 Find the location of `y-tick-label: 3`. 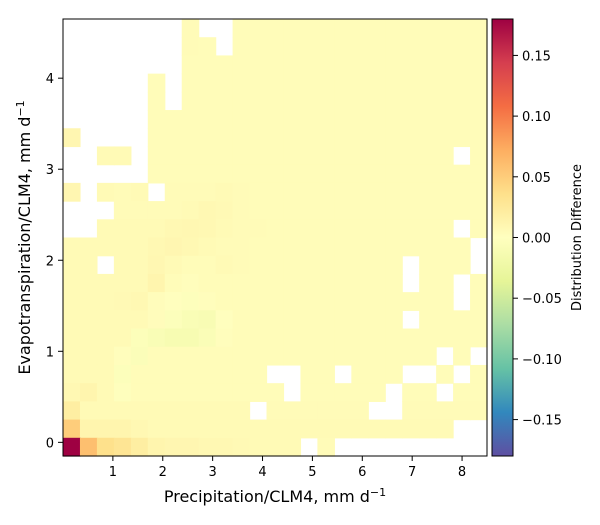

y-tick-label: 3 is located at coordinates (50, 170).